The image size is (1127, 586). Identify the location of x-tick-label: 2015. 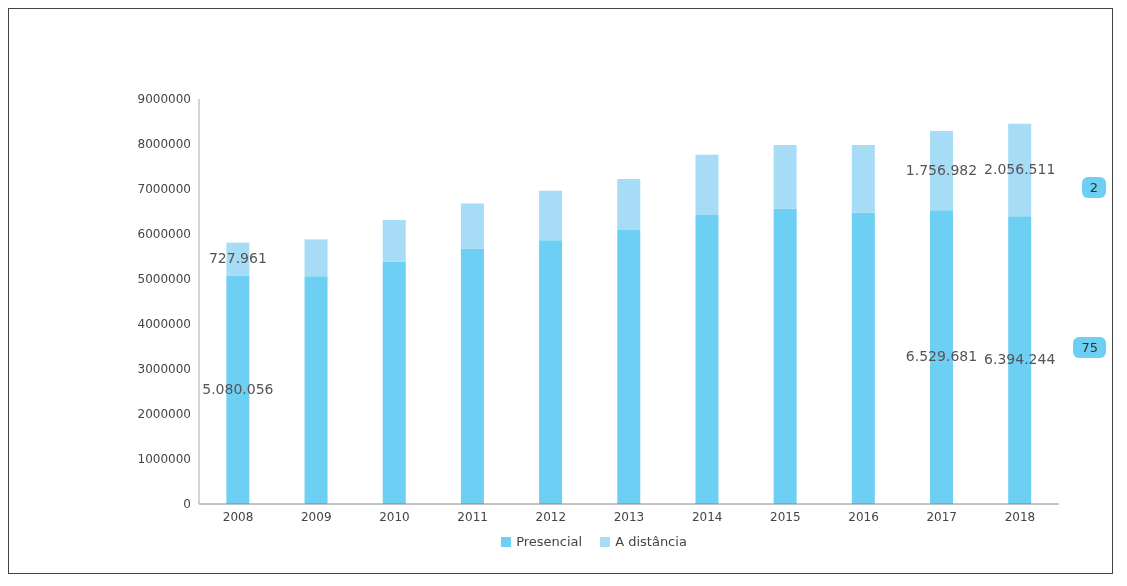
(785, 516).